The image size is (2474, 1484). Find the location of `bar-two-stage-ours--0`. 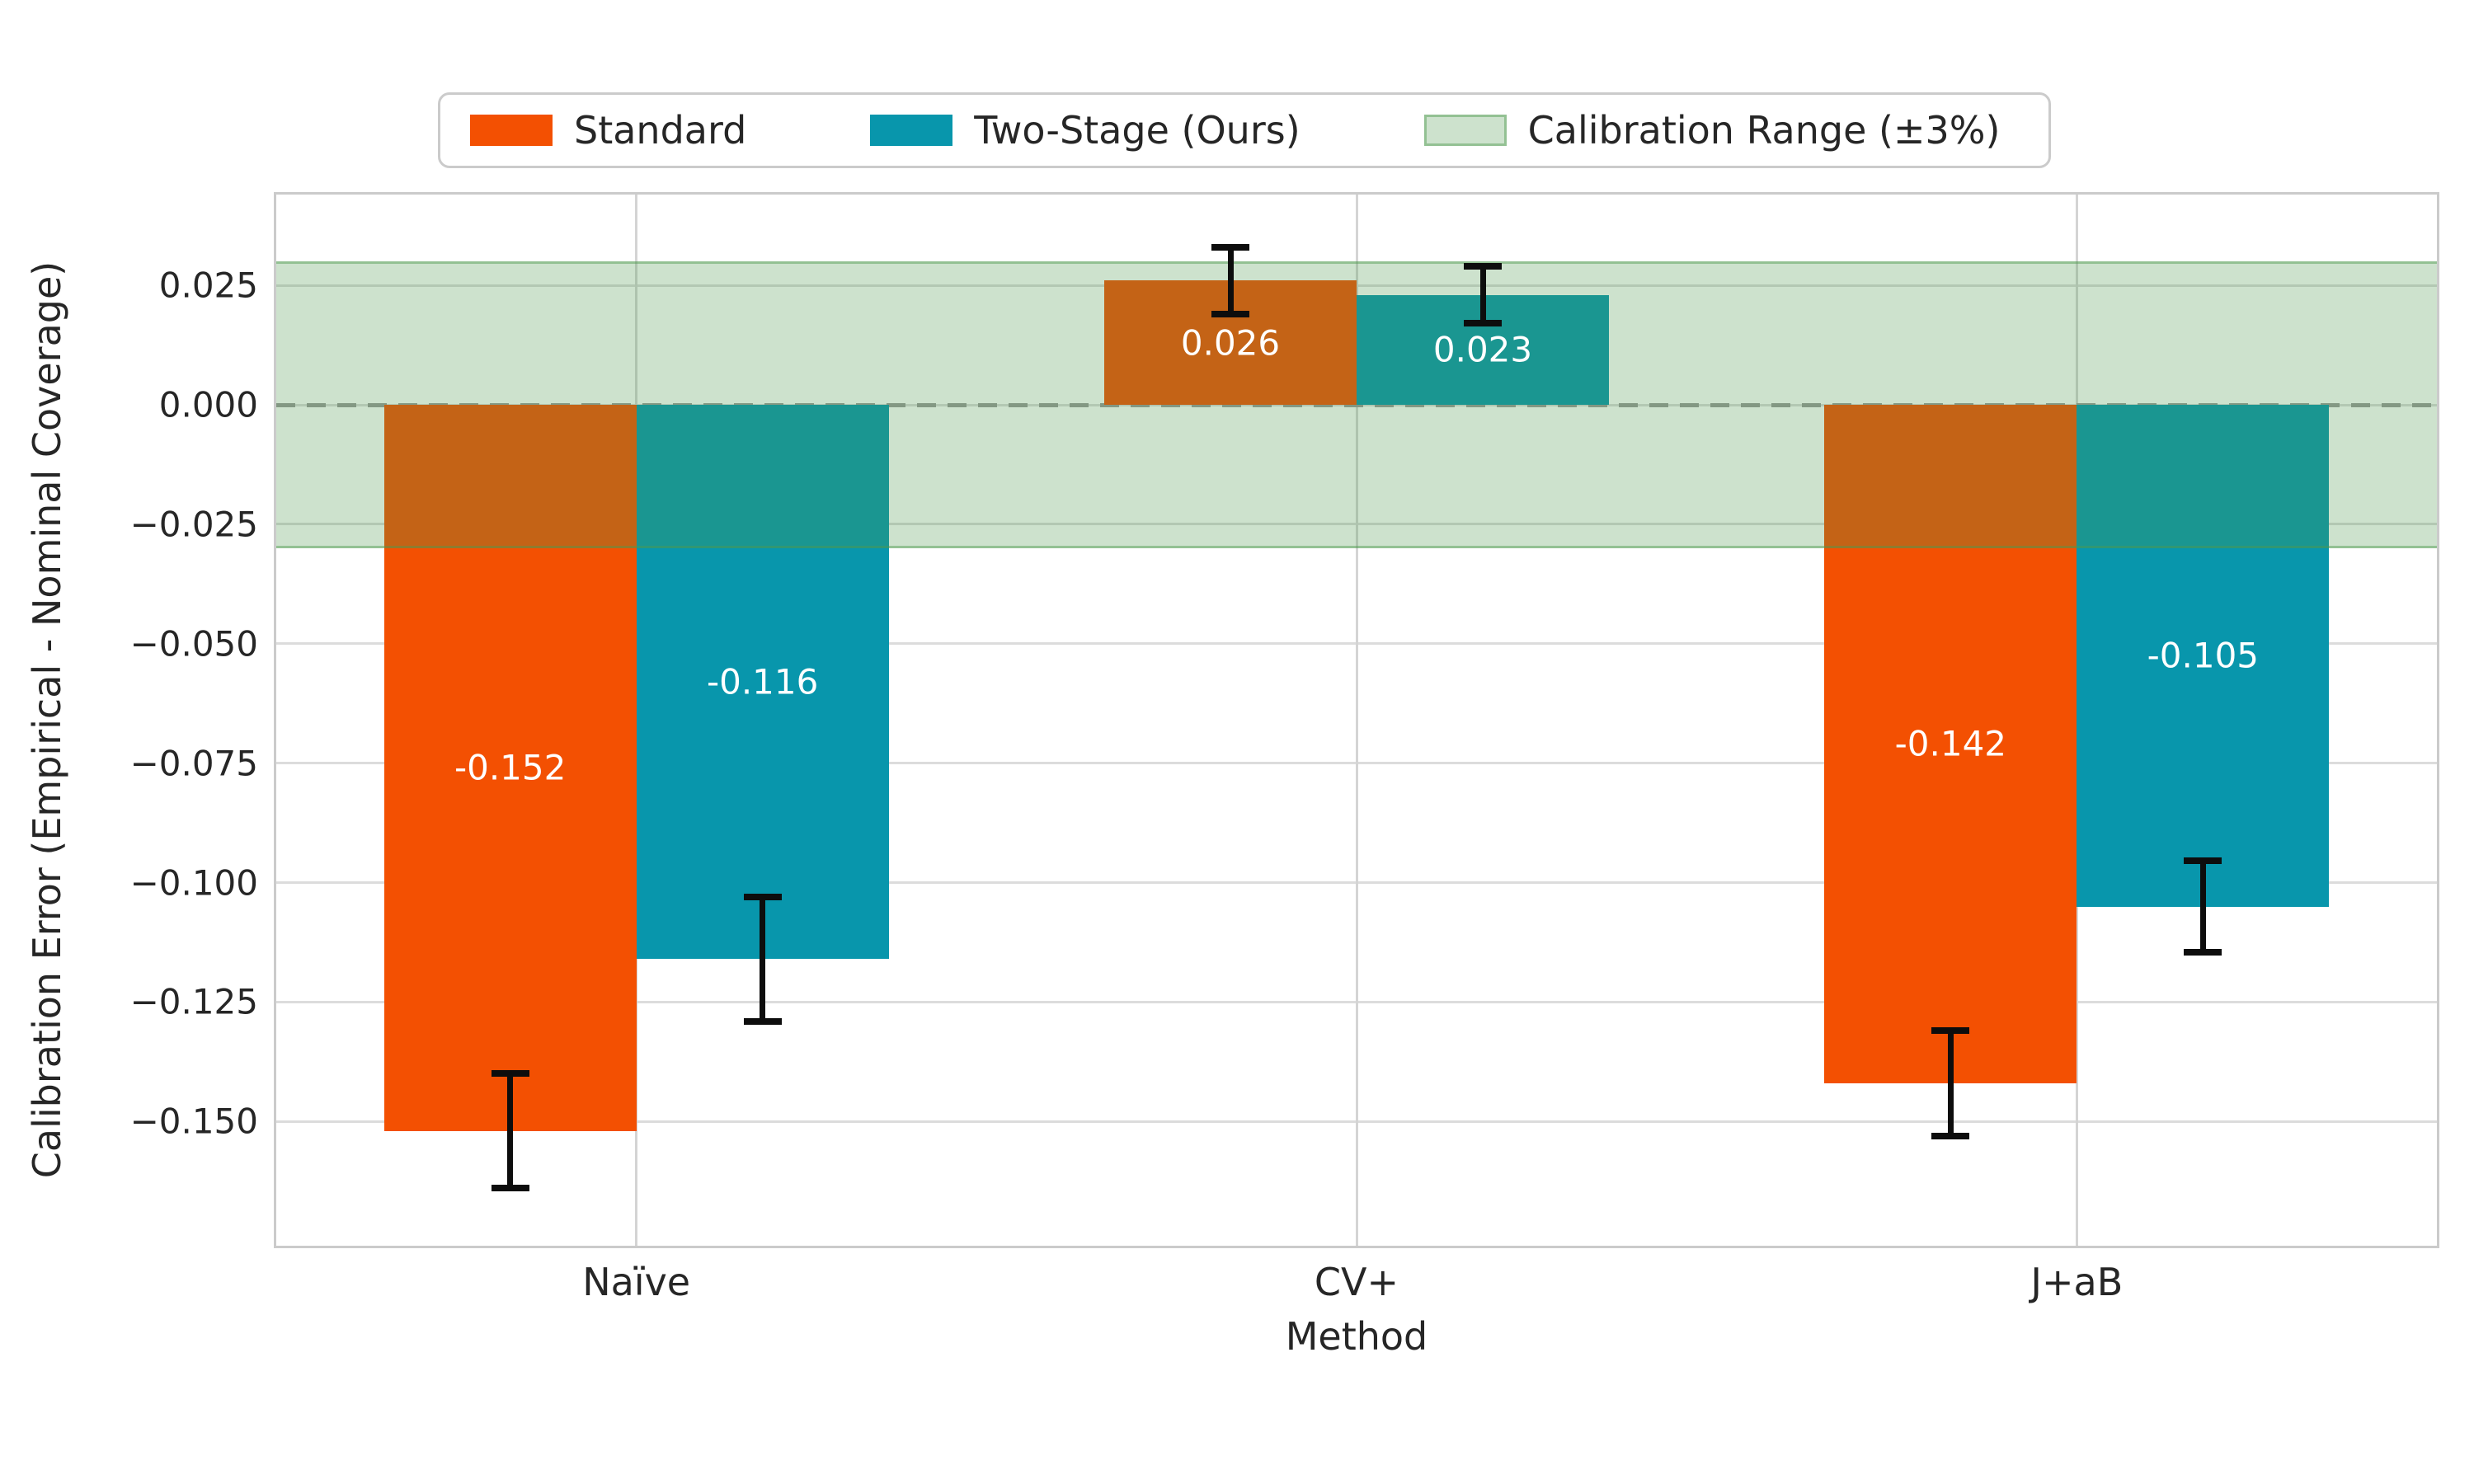

bar-two-stage-ours--0 is located at coordinates (762, 682).